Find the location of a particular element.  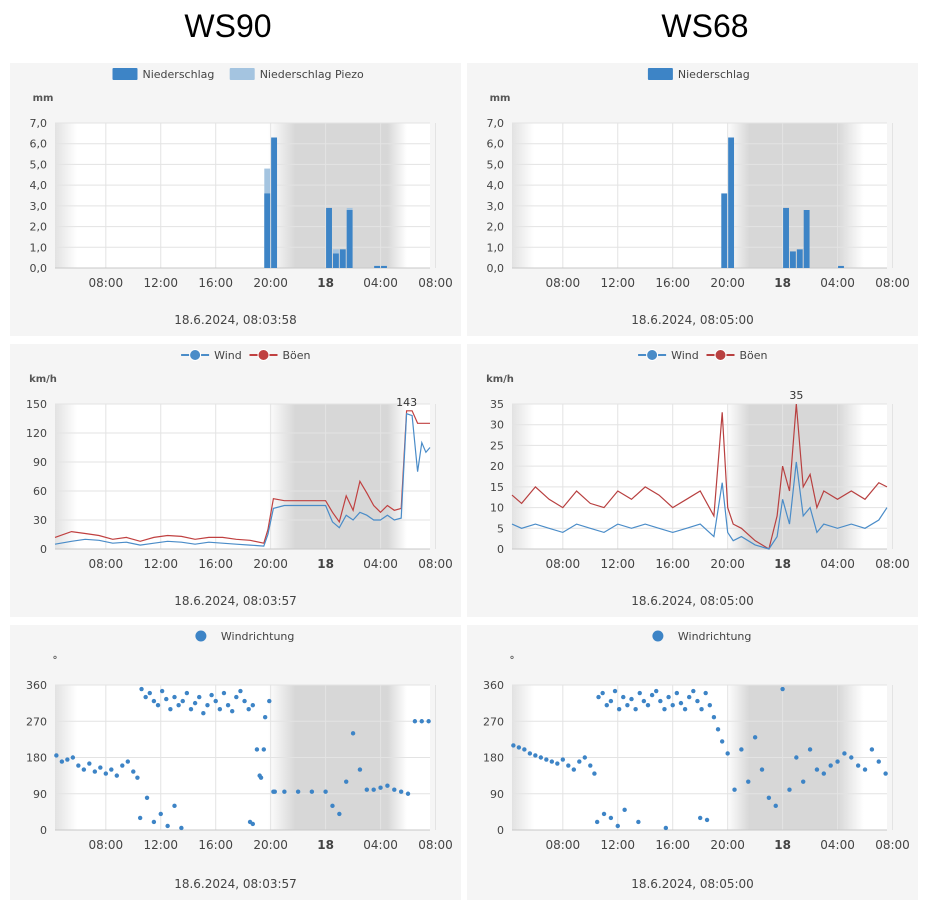

legend-item: Niederschlag is located at coordinates (698, 74).